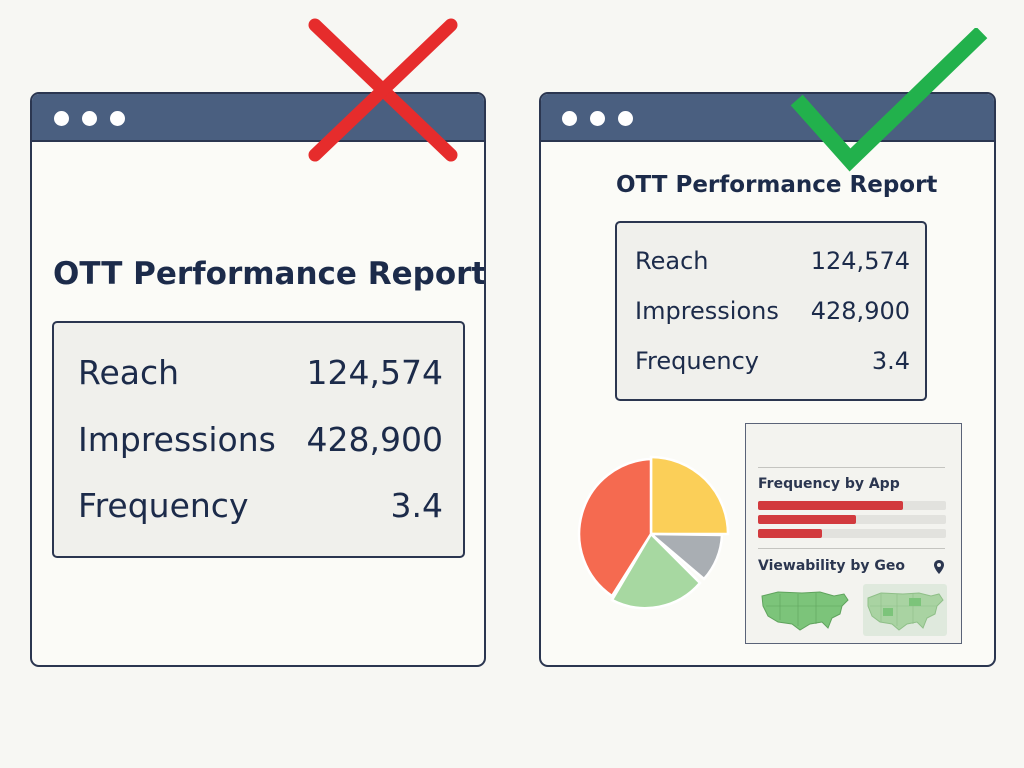  I want to click on check-icon, so click(889, 100).